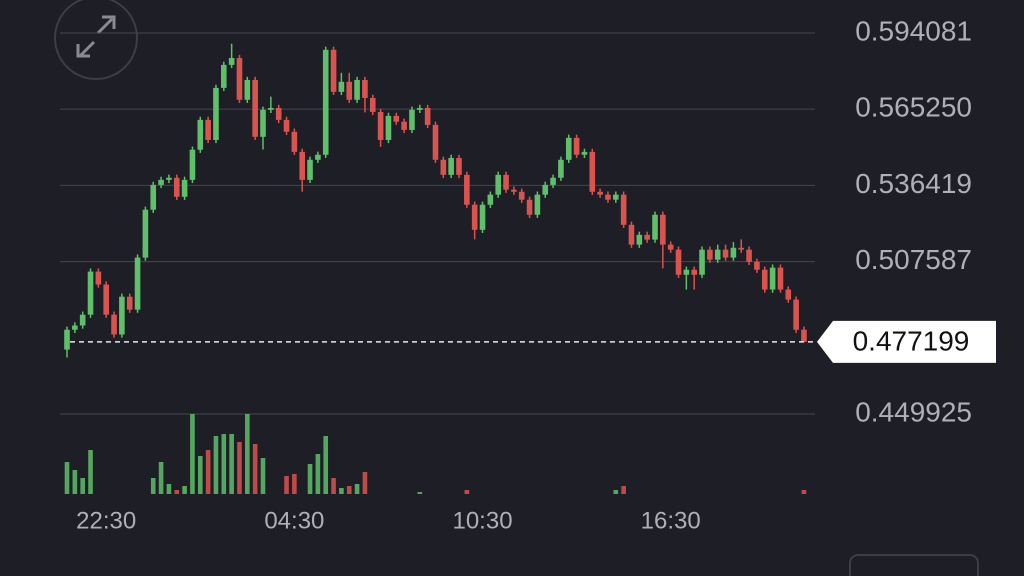 The width and height of the screenshot is (1024, 576). I want to click on x-tick-label: 04:30, so click(294, 520).